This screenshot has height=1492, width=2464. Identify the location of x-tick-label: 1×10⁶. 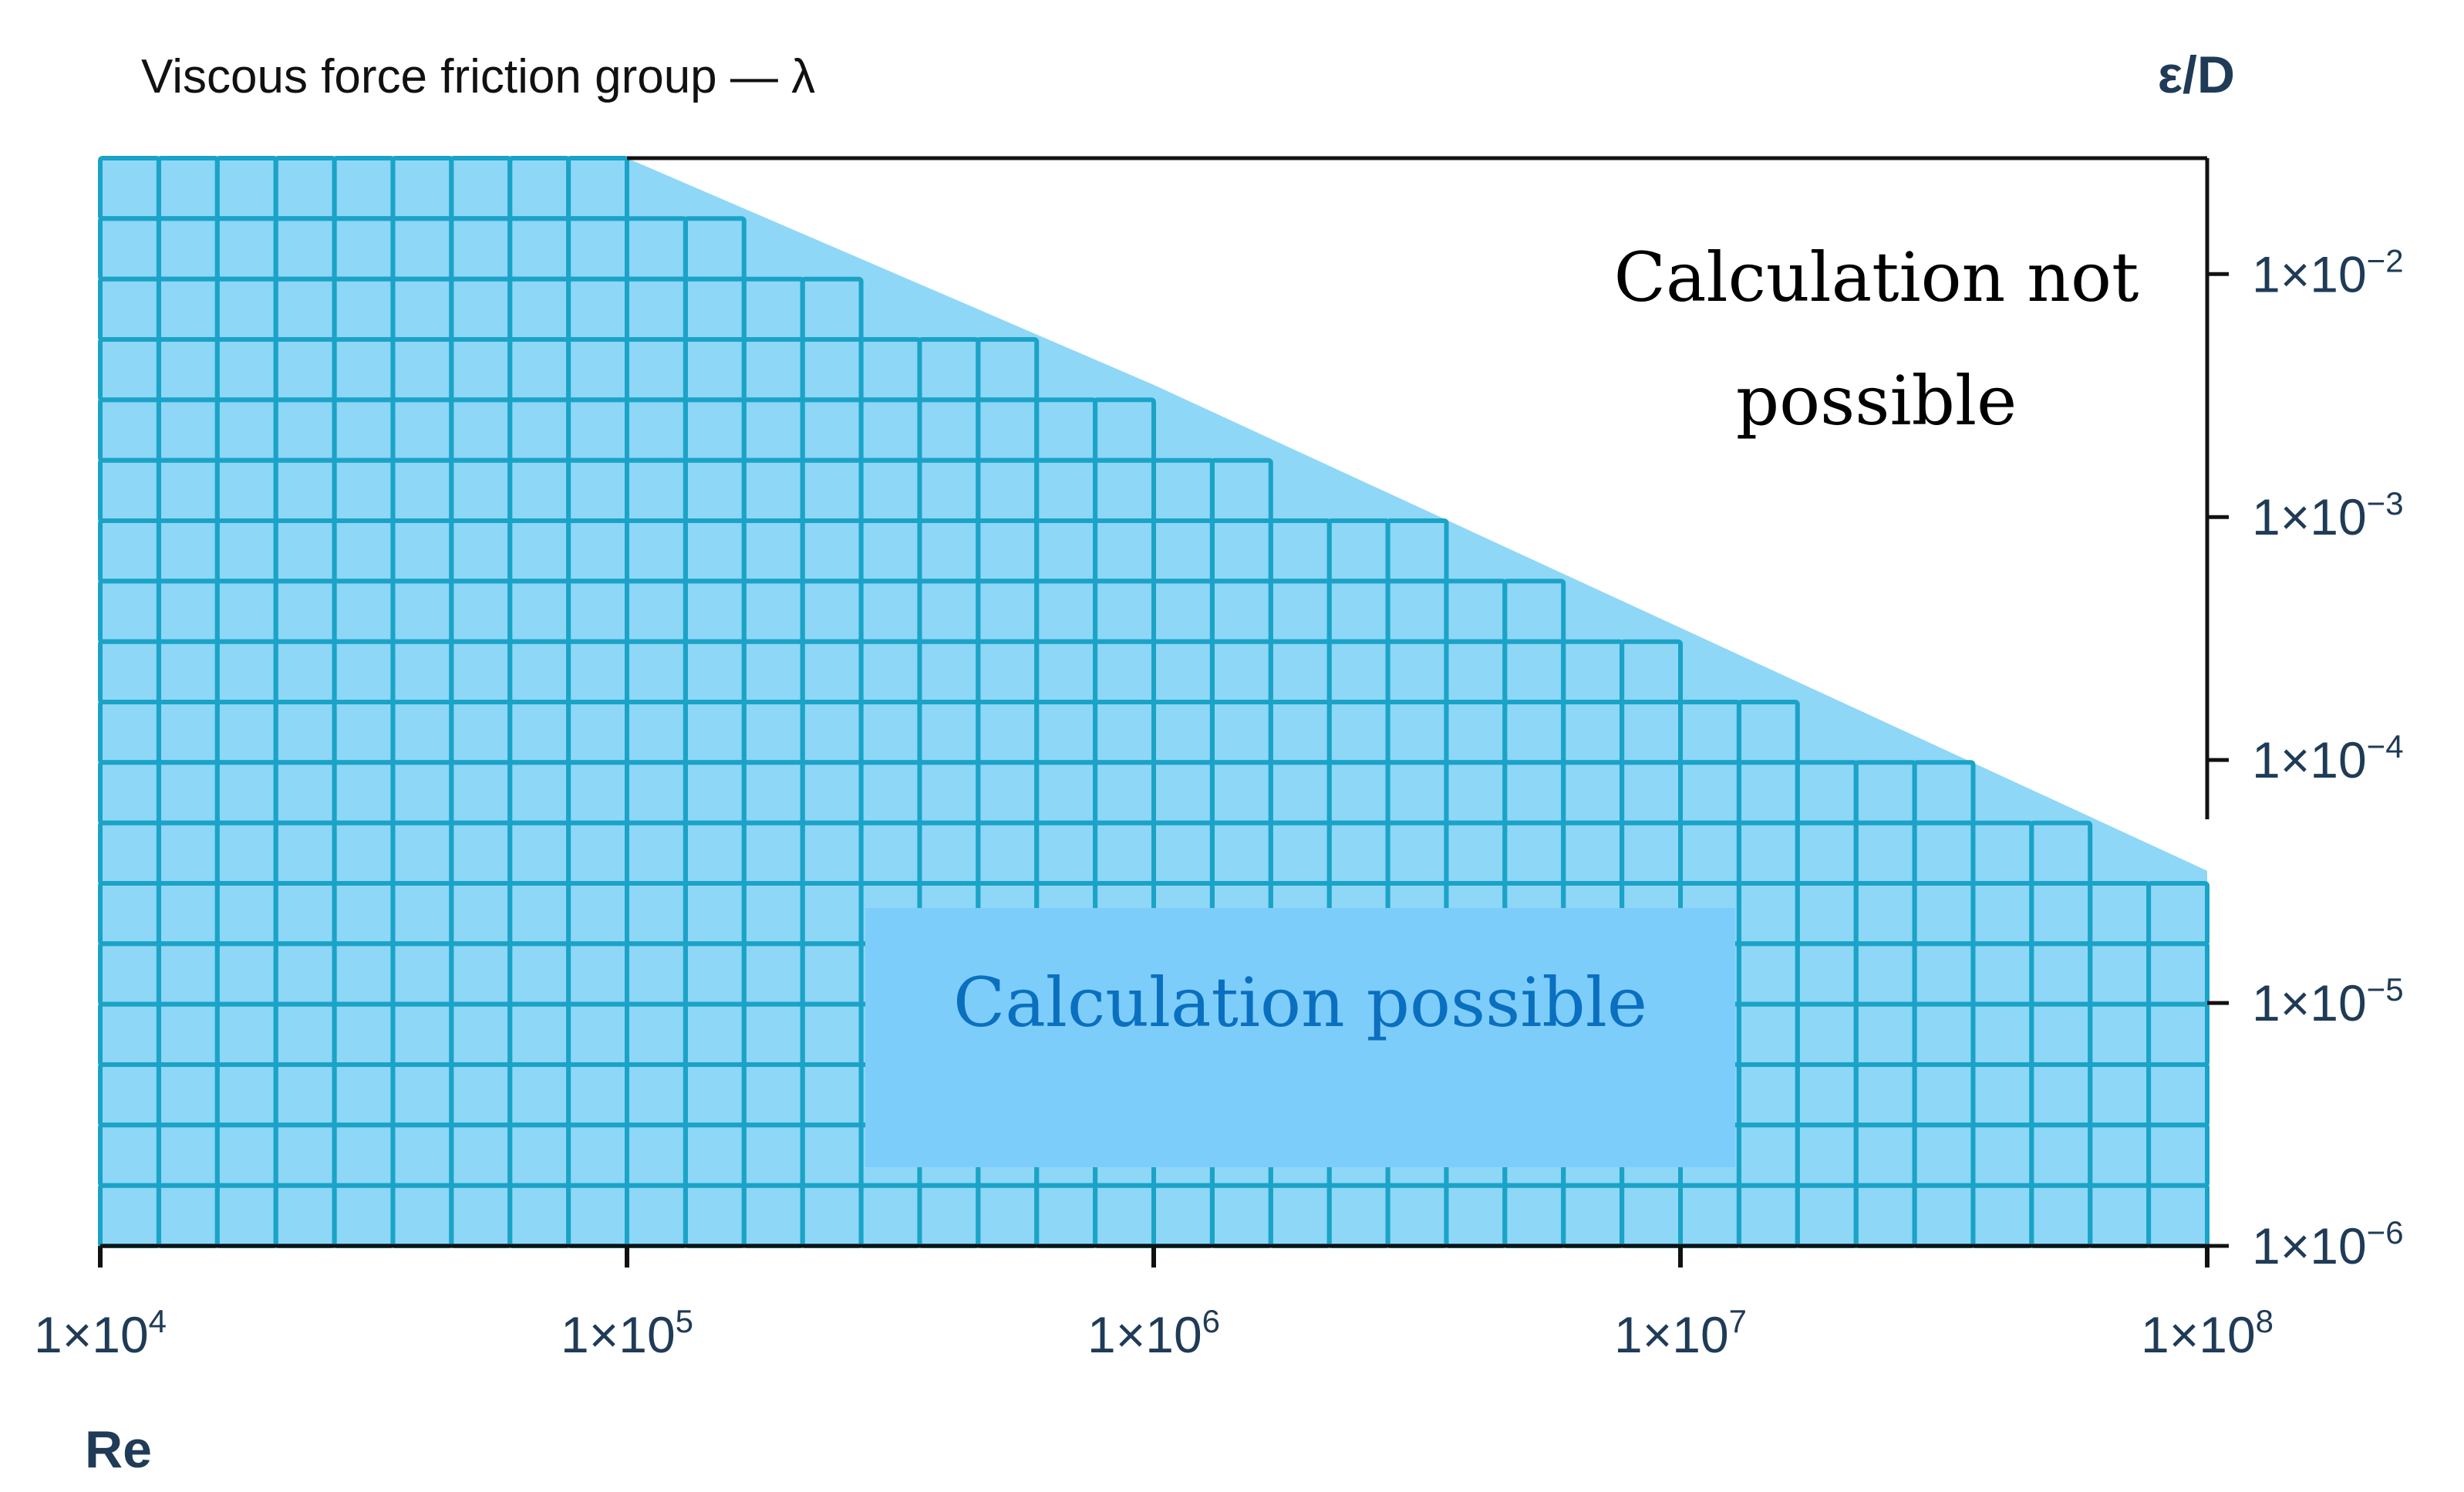
(1153, 1333).